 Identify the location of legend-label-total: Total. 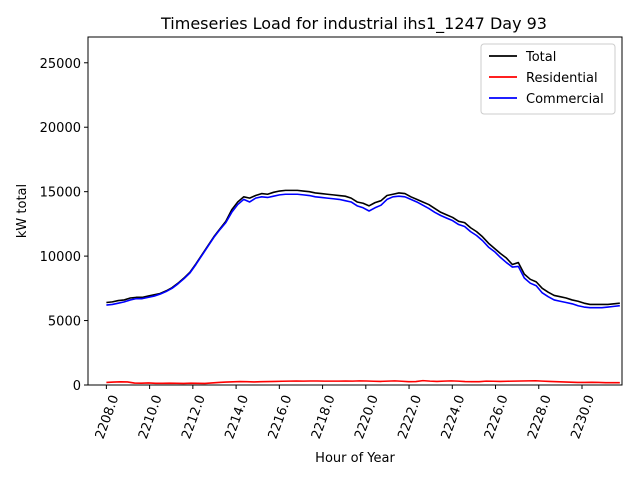
(540, 57).